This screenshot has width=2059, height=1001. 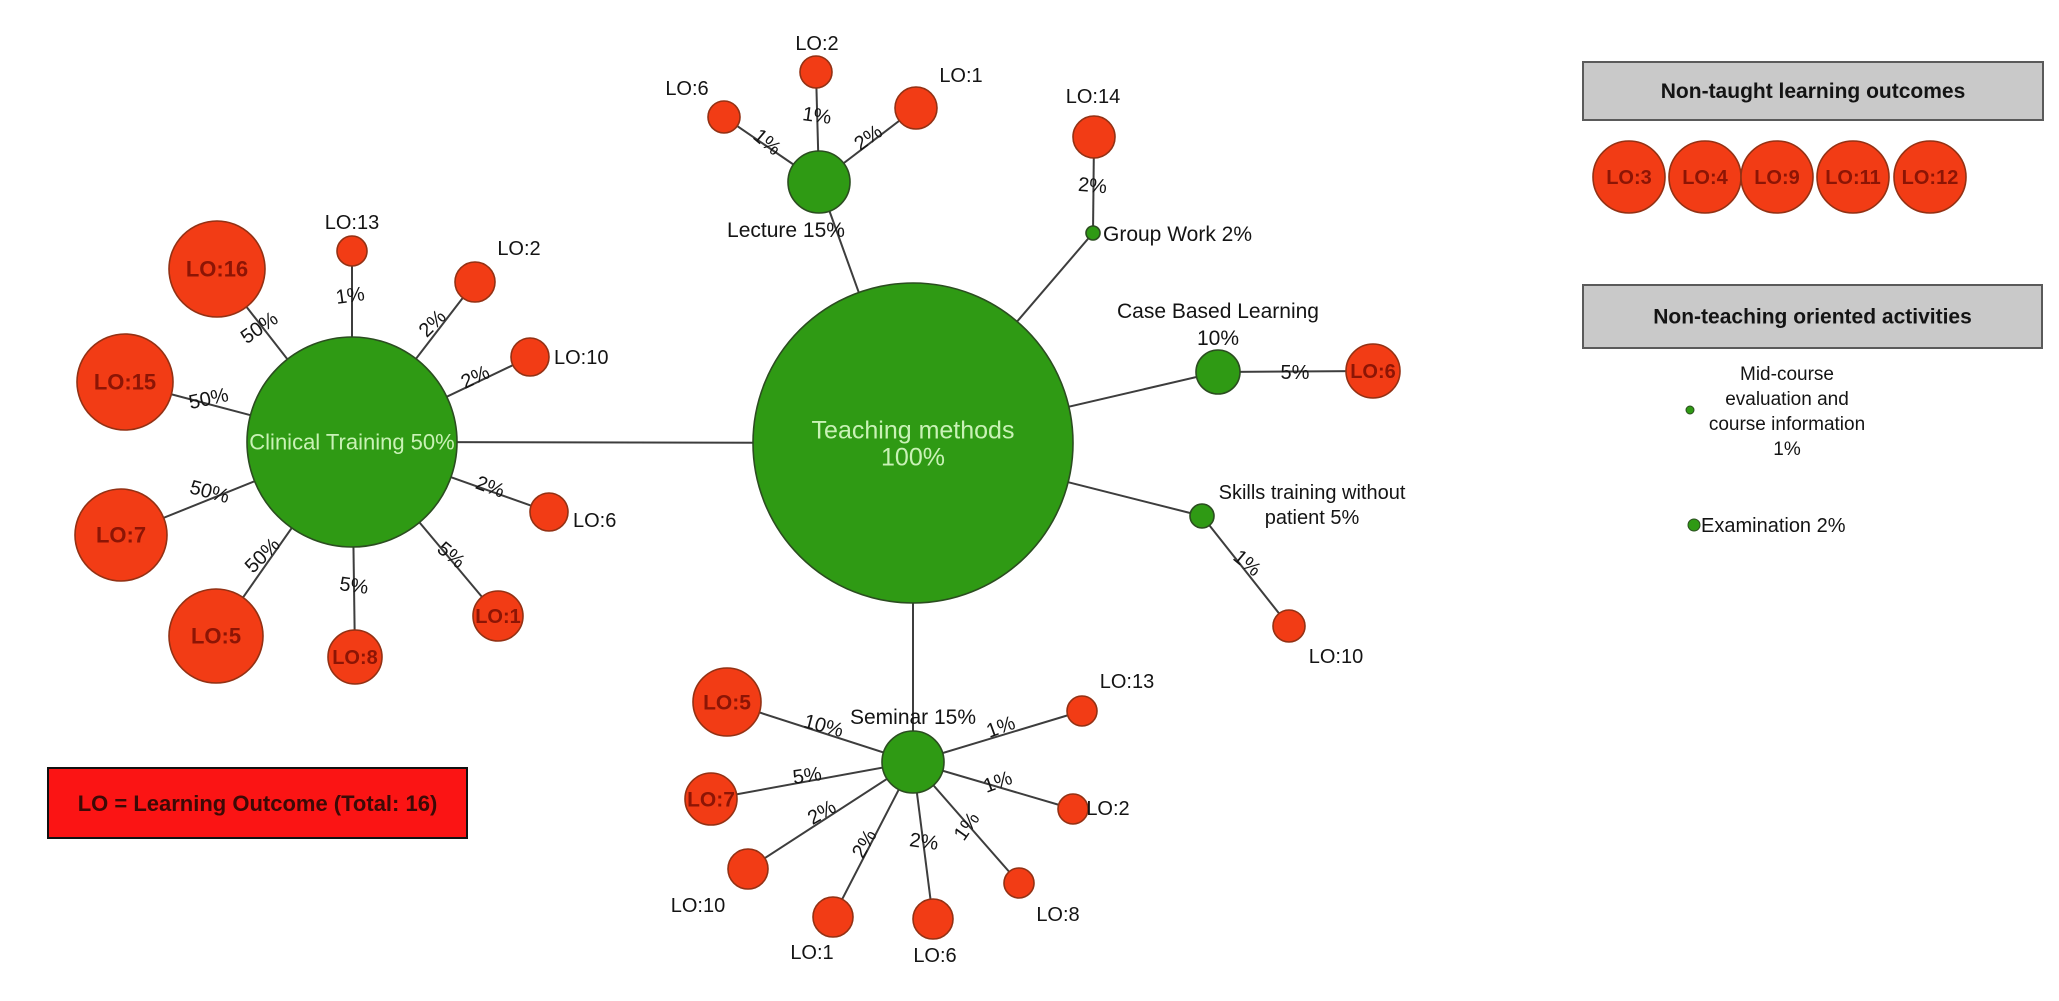 What do you see at coordinates (1218, 325) in the screenshot?
I see `node-label-cbl: Case Based Learning 10%` at bounding box center [1218, 325].